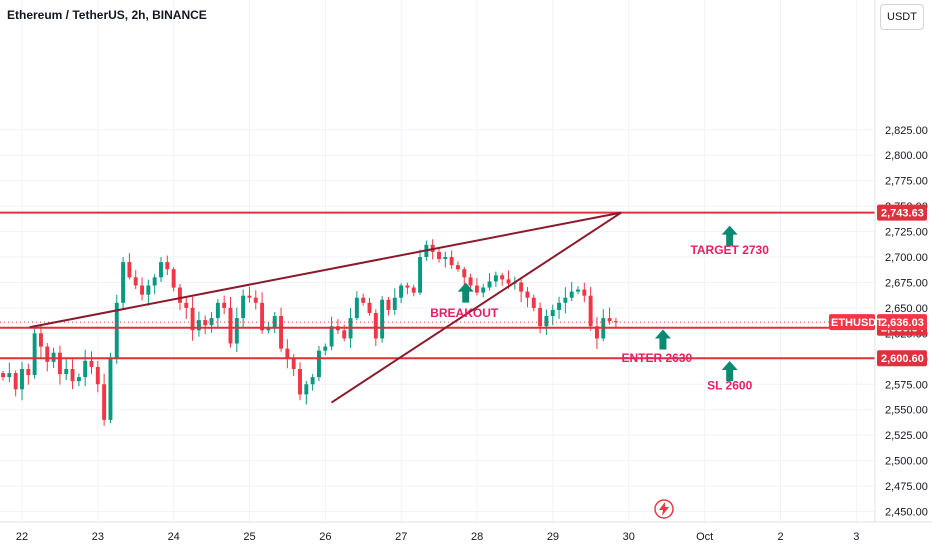 The image size is (932, 550). I want to click on time-tick-label: 28, so click(477, 537).